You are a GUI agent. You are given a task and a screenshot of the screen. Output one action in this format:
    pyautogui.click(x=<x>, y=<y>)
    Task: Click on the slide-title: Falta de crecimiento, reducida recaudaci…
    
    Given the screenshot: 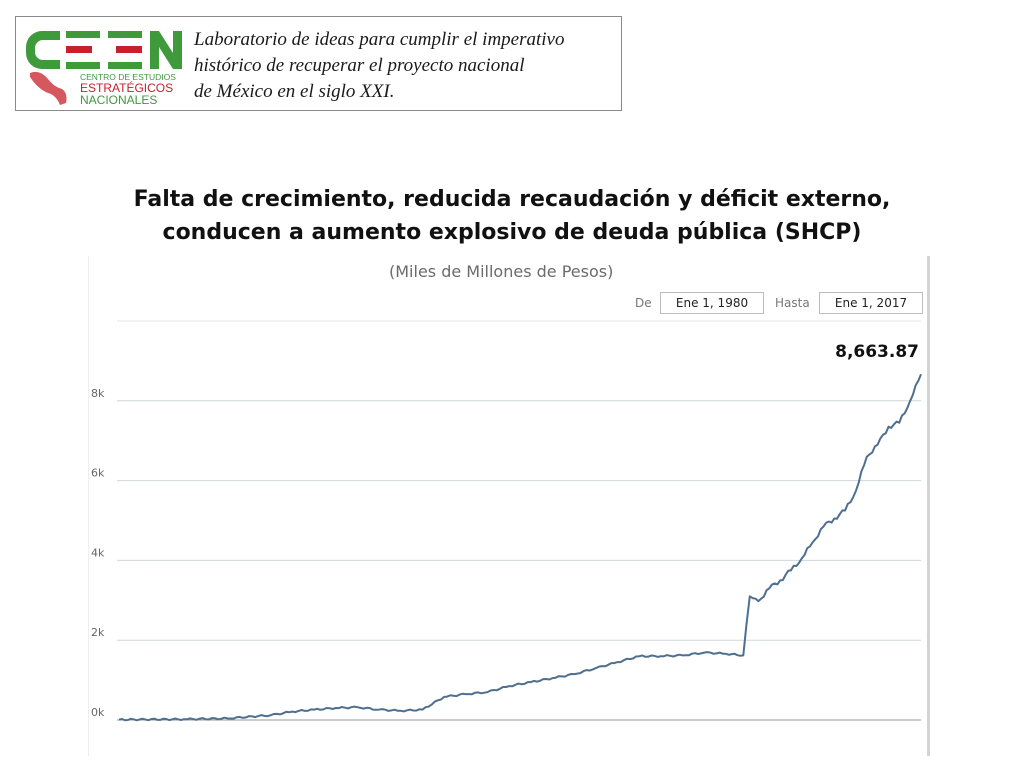 What is the action you would take?
    pyautogui.click(x=512, y=216)
    